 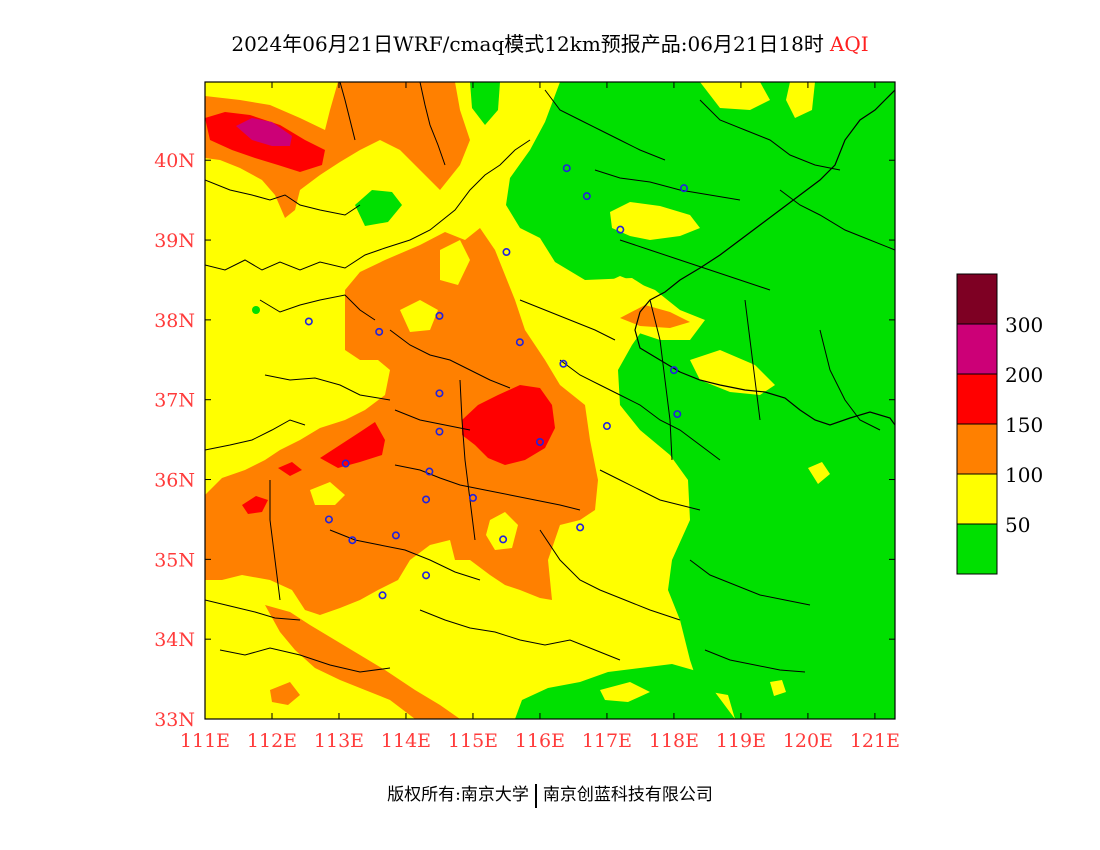 What do you see at coordinates (625, 692) in the screenshot?
I see `moderate-patch-south` at bounding box center [625, 692].